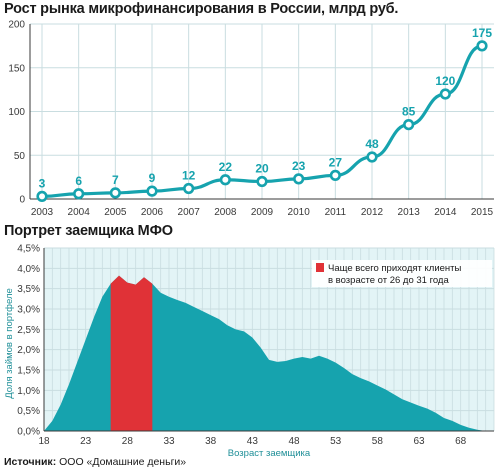  I want to click on x-tick-label: 48, so click(294, 441).